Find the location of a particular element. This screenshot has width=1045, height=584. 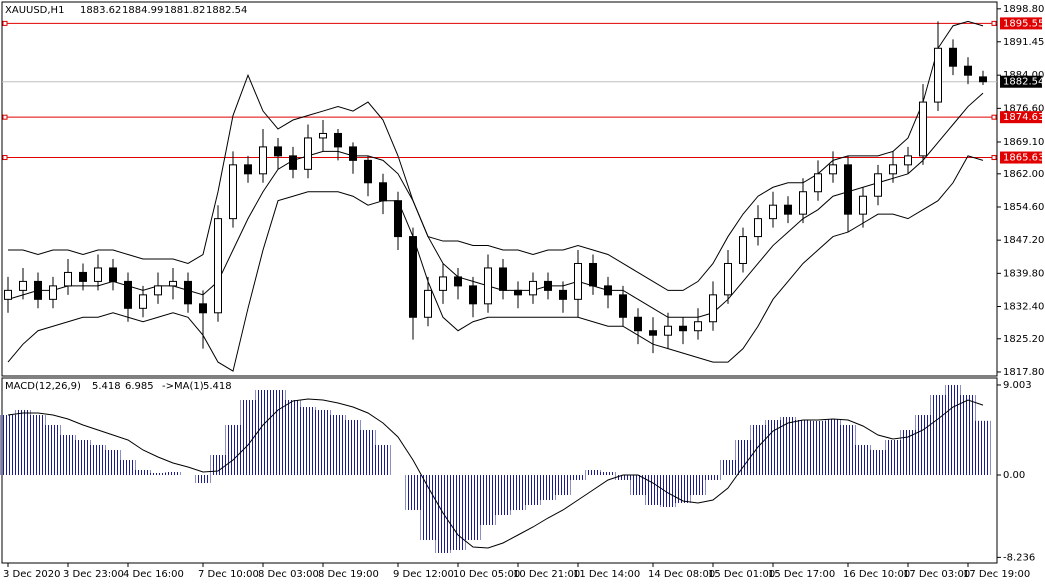

x-tick-label: 15 Dec 17:00 is located at coordinates (801, 574).